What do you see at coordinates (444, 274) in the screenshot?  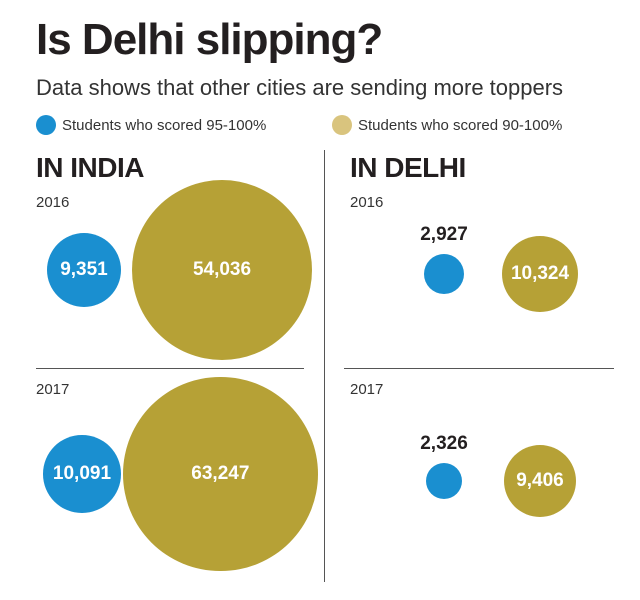 I see `bubble-delhi-95-100-2016` at bounding box center [444, 274].